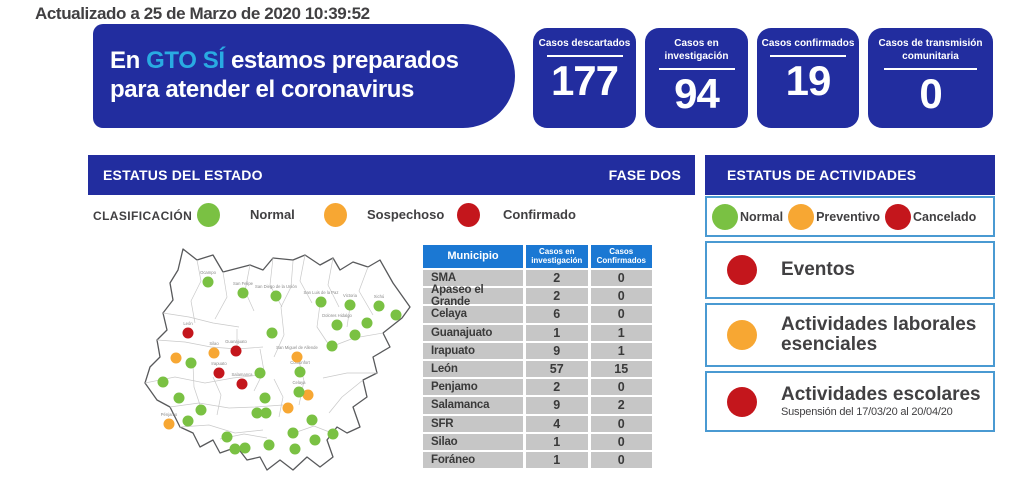 Image resolution: width=1024 pixels, height=482 pixels. Describe the element at coordinates (584, 78) in the screenshot. I see `stat-card-descartados: Casos descartados 177` at that location.